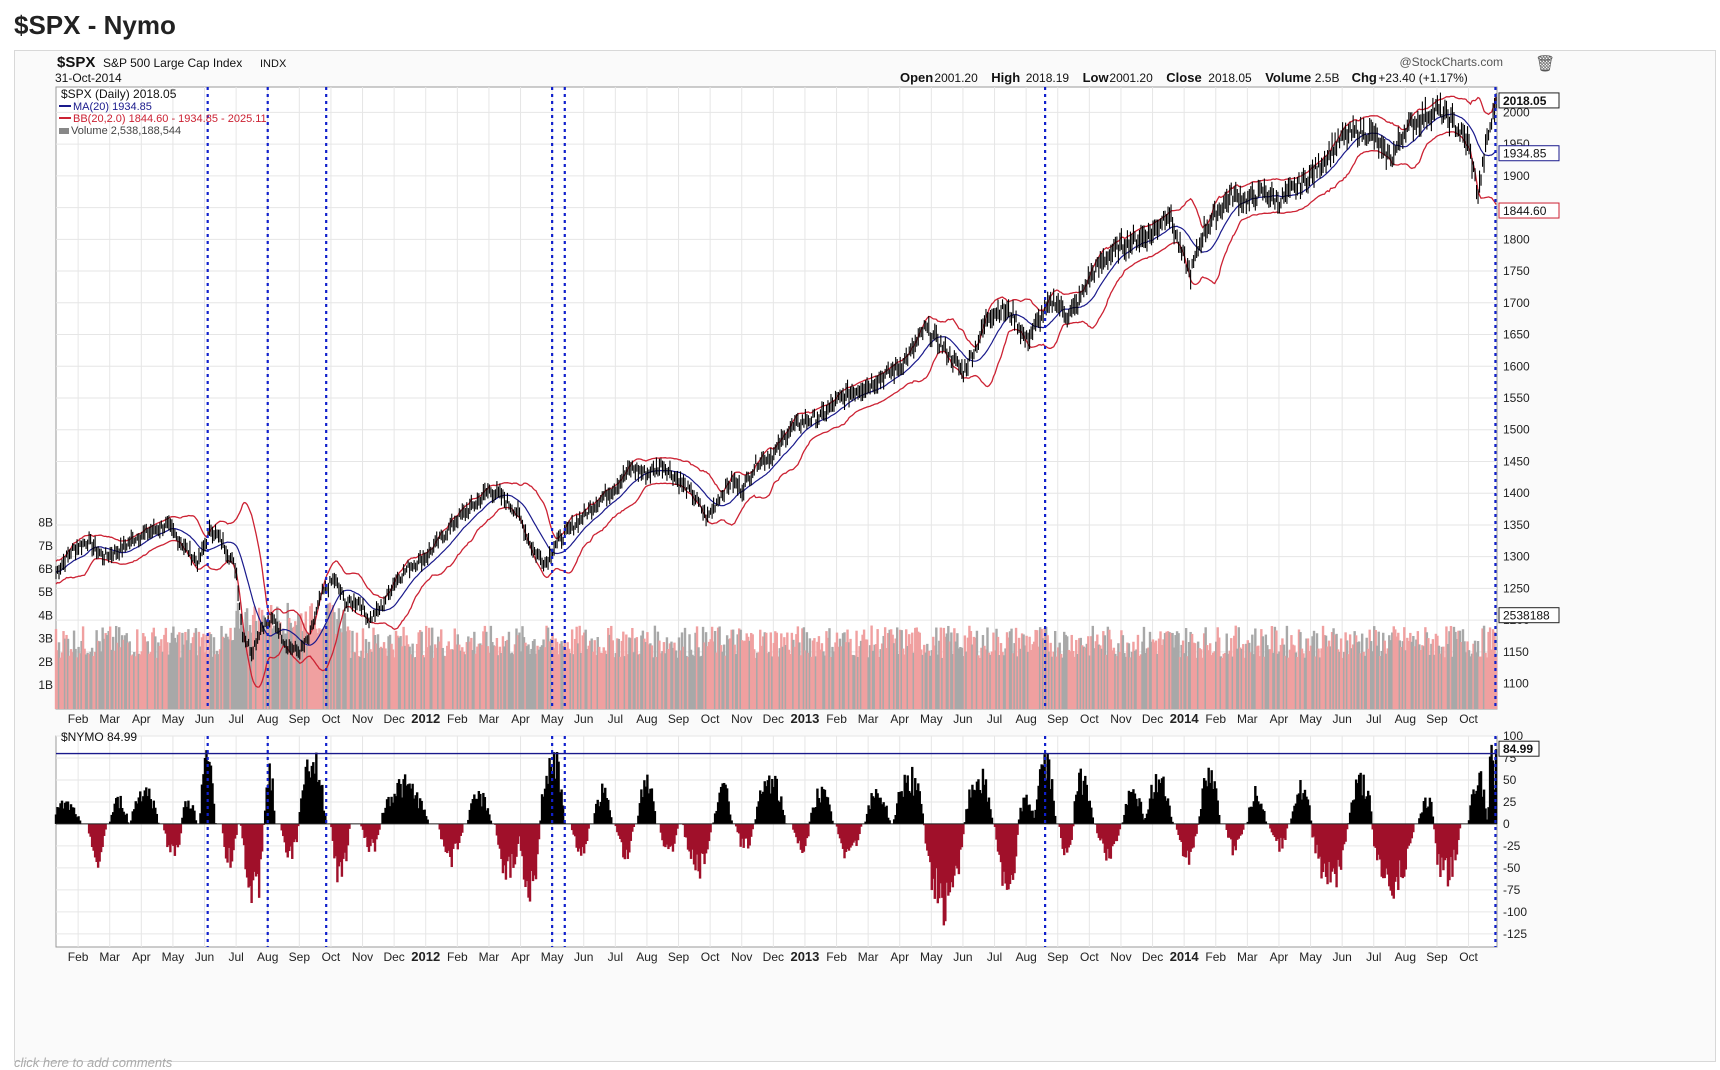  What do you see at coordinates (1516, 557) in the screenshot?
I see `y-tick-label-price: 1300` at bounding box center [1516, 557].